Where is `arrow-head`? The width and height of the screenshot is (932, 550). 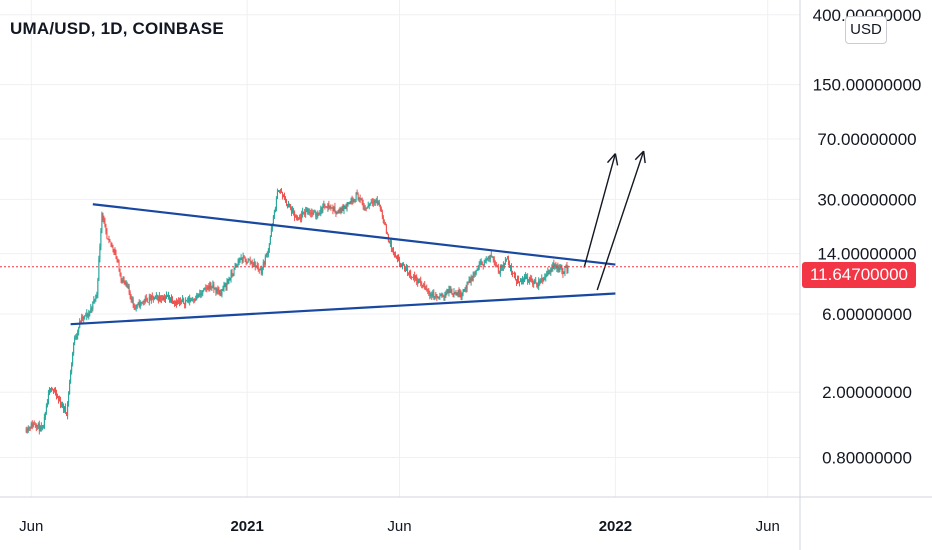
arrow-head is located at coordinates (639, 155).